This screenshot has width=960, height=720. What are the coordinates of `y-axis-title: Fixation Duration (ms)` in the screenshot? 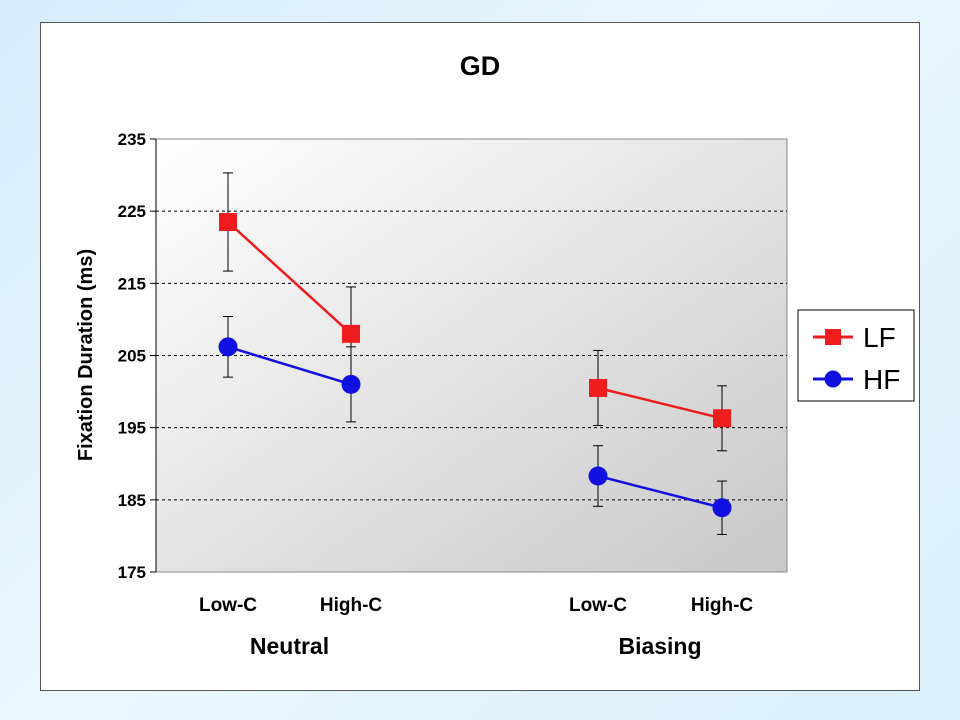 It's located at (86, 355).